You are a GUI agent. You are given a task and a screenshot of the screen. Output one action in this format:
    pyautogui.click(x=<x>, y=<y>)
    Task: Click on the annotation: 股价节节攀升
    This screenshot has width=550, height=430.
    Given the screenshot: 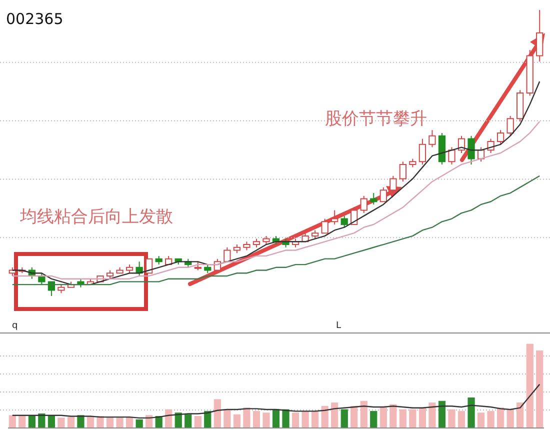 What is the action you would take?
    pyautogui.click(x=376, y=119)
    